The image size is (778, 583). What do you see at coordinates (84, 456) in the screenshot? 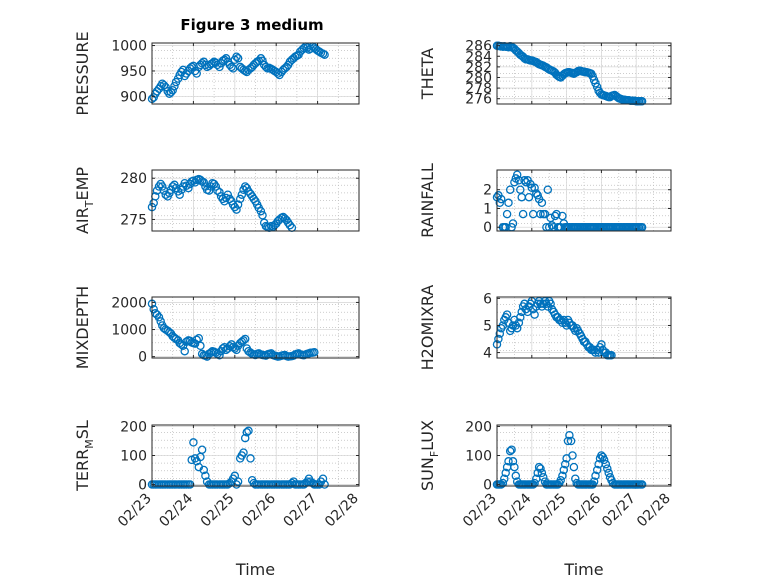
I see `y-axis-label: TERRMSL` at bounding box center [84, 456].